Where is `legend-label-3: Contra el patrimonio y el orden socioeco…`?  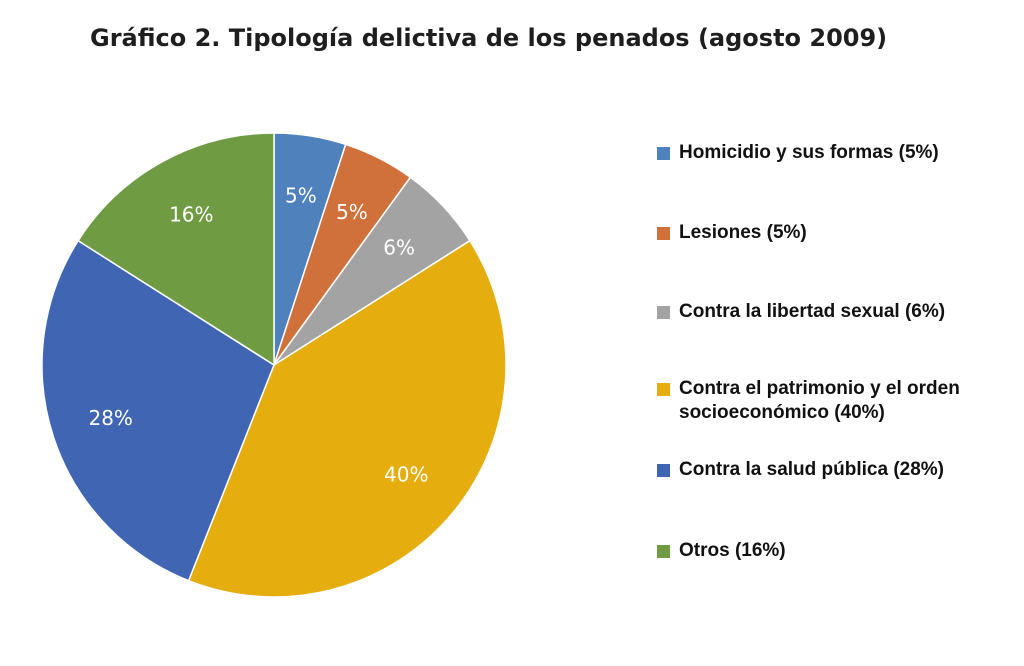
legend-label-3: Contra el patrimonio y el orden socioeco… is located at coordinates (819, 400).